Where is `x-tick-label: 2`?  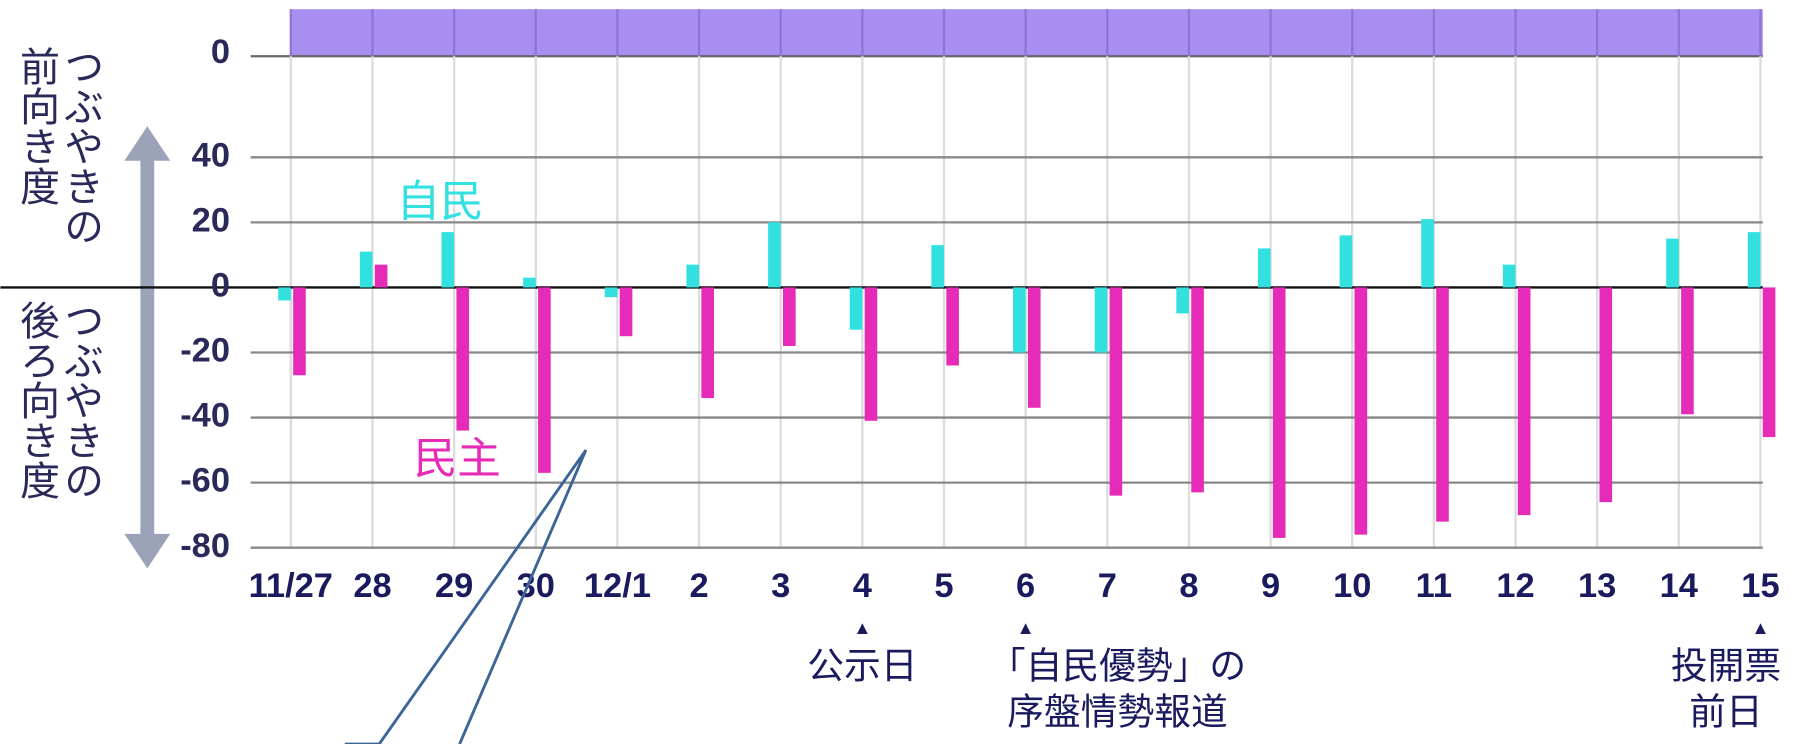 x-tick-label: 2 is located at coordinates (698, 586).